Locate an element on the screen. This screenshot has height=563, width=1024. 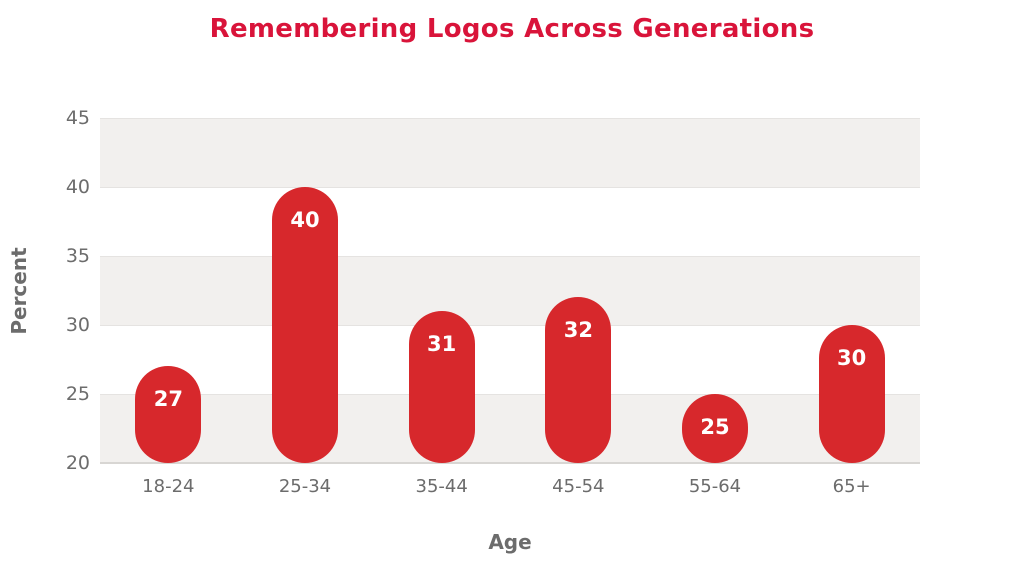
bar-55-64: 25 is located at coordinates (715, 428).